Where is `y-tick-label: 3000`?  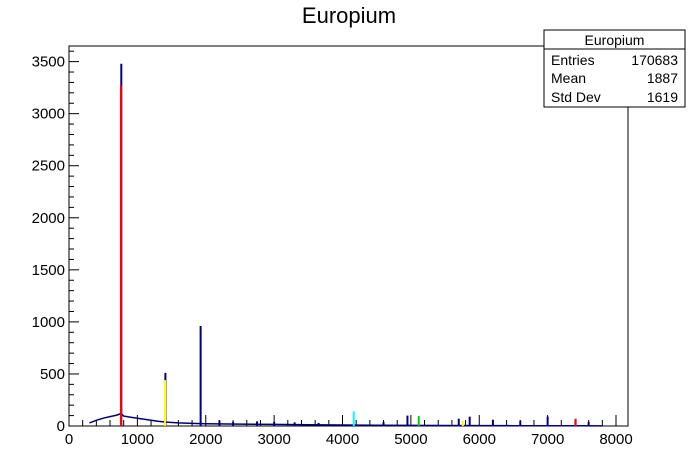
y-tick-label: 3000 is located at coordinates (48, 114).